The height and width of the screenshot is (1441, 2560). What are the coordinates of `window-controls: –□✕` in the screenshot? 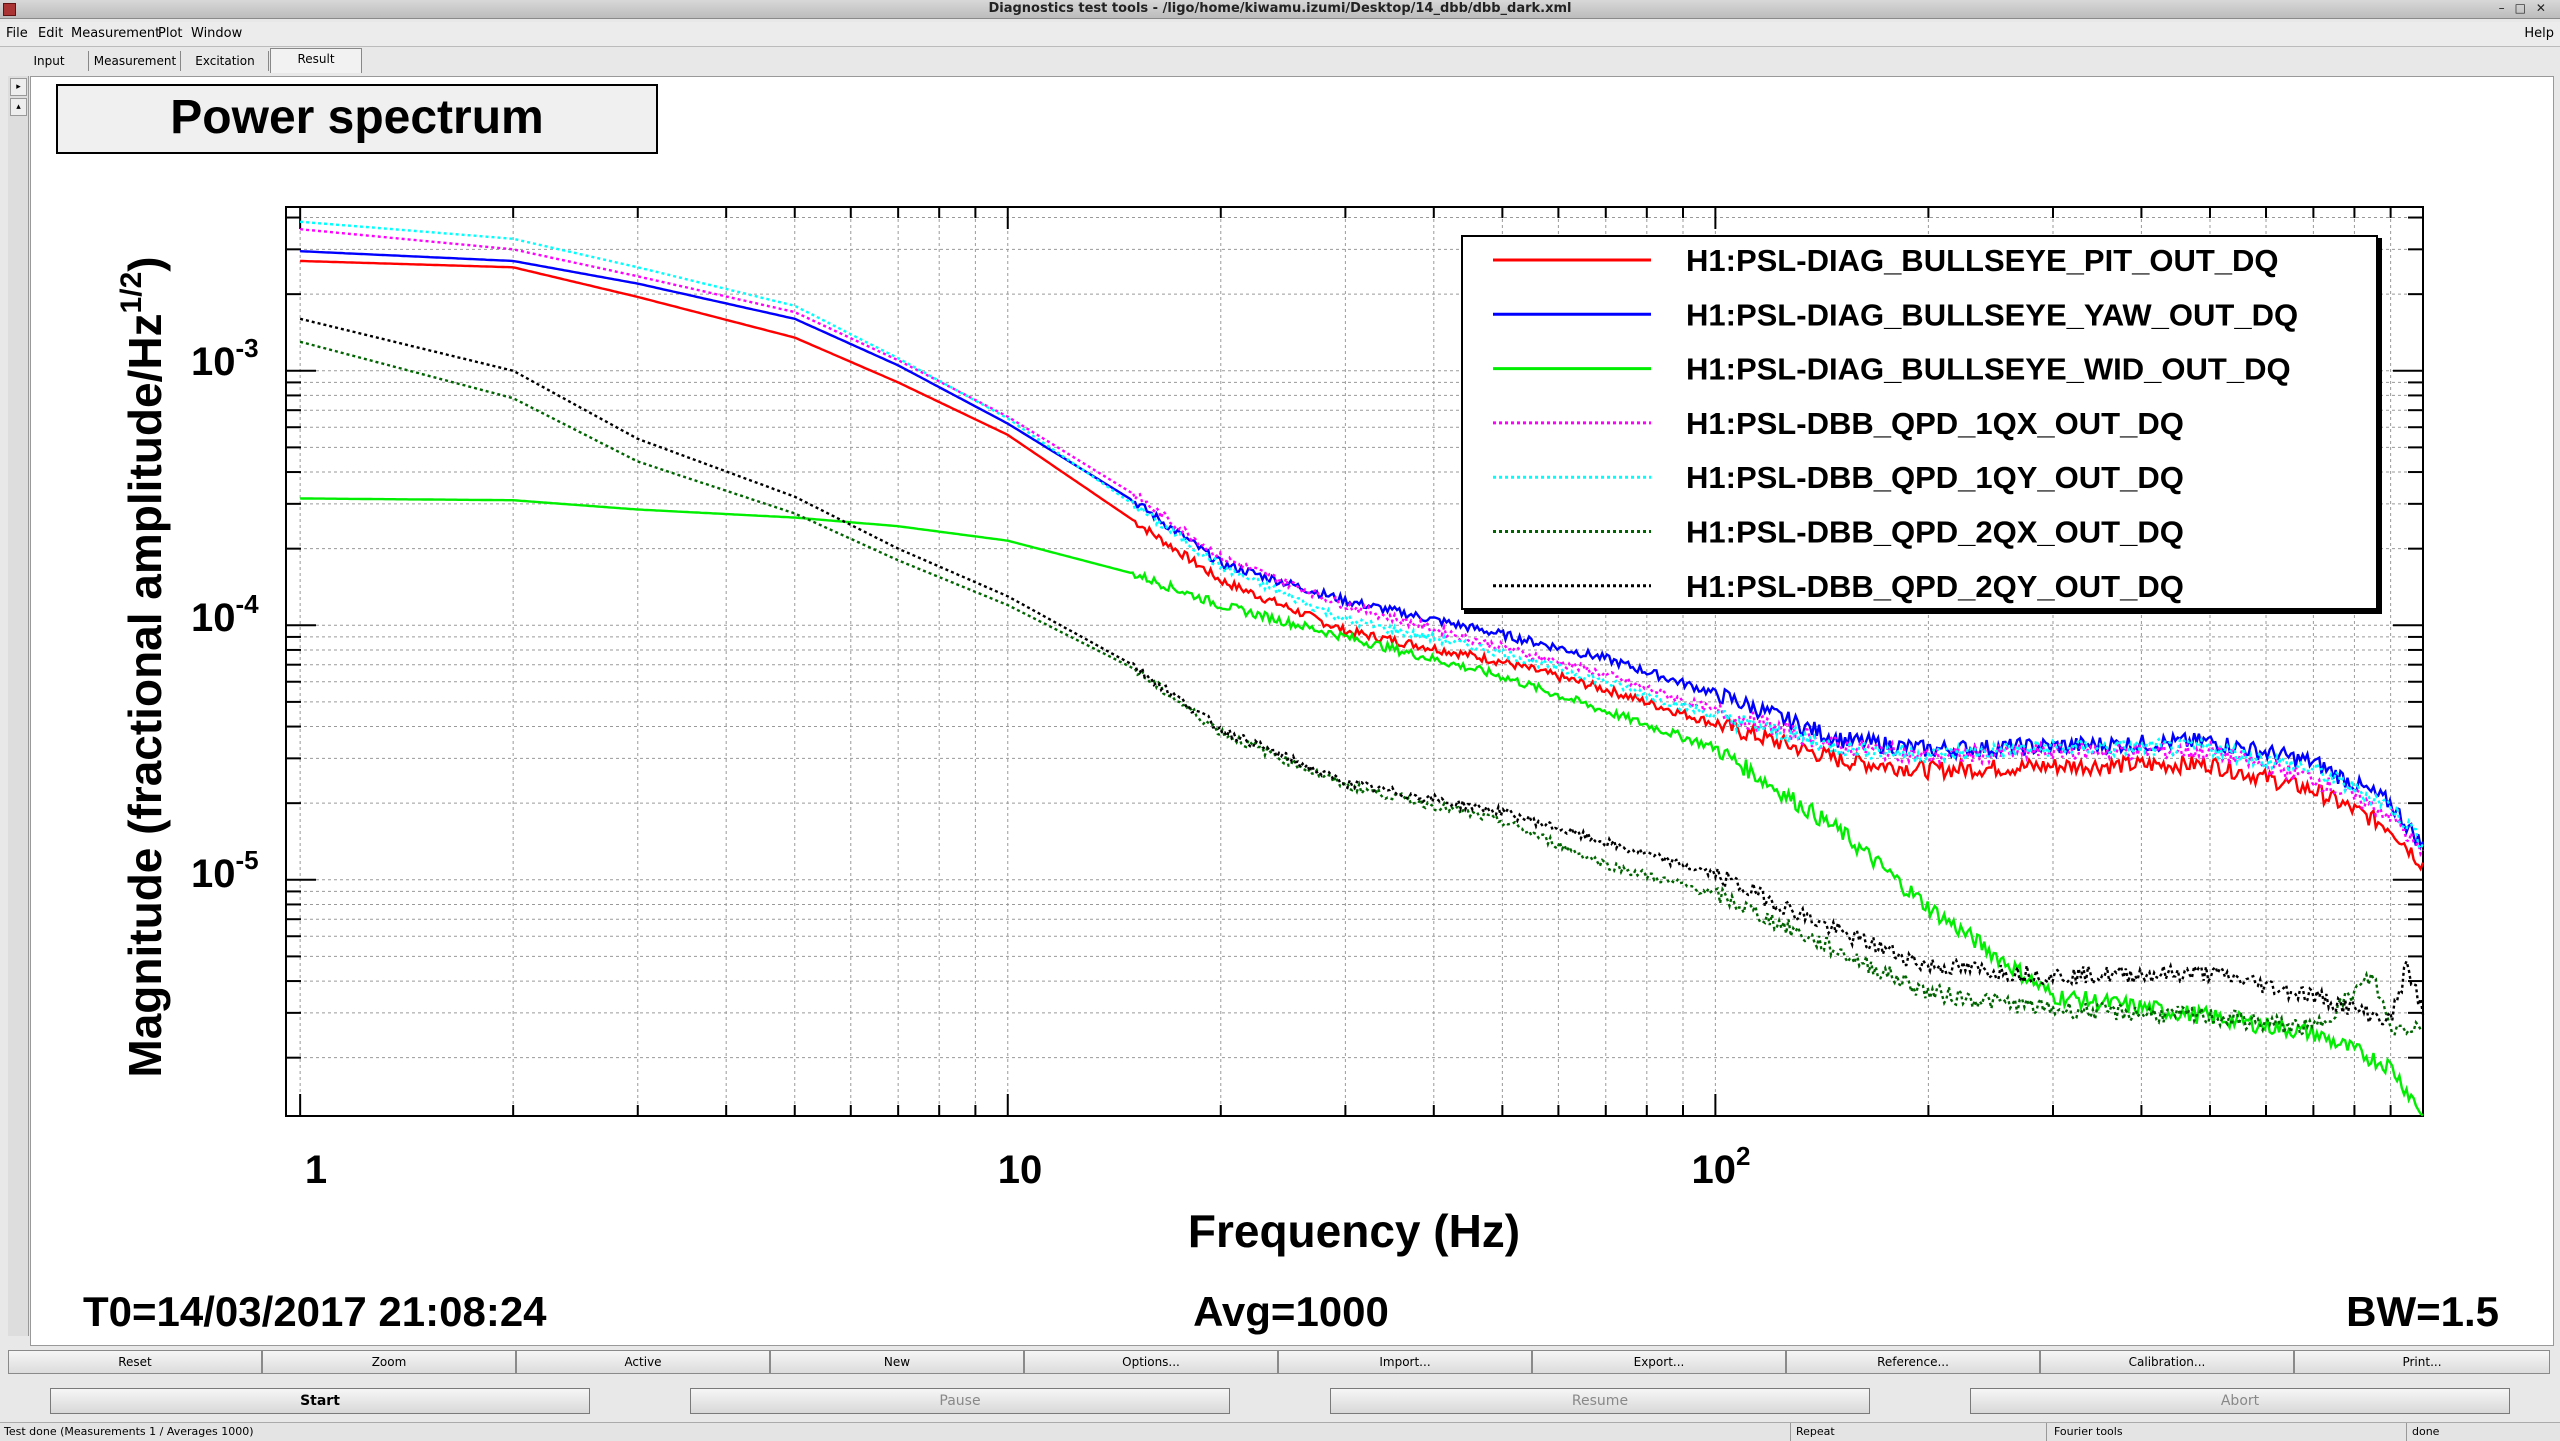 It's located at (2527, 8).